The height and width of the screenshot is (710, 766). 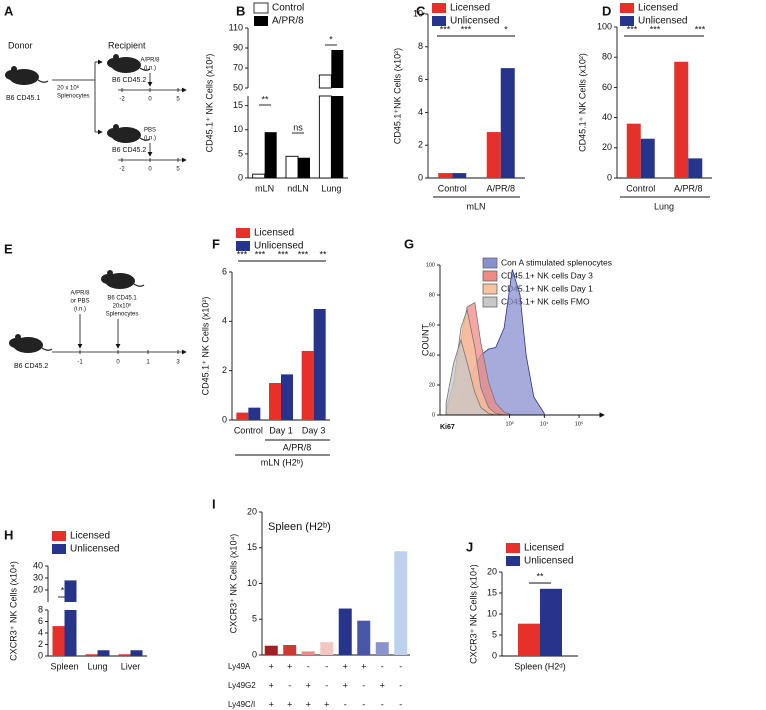 What do you see at coordinates (409, 243) in the screenshot?
I see `panel-letter: G` at bounding box center [409, 243].